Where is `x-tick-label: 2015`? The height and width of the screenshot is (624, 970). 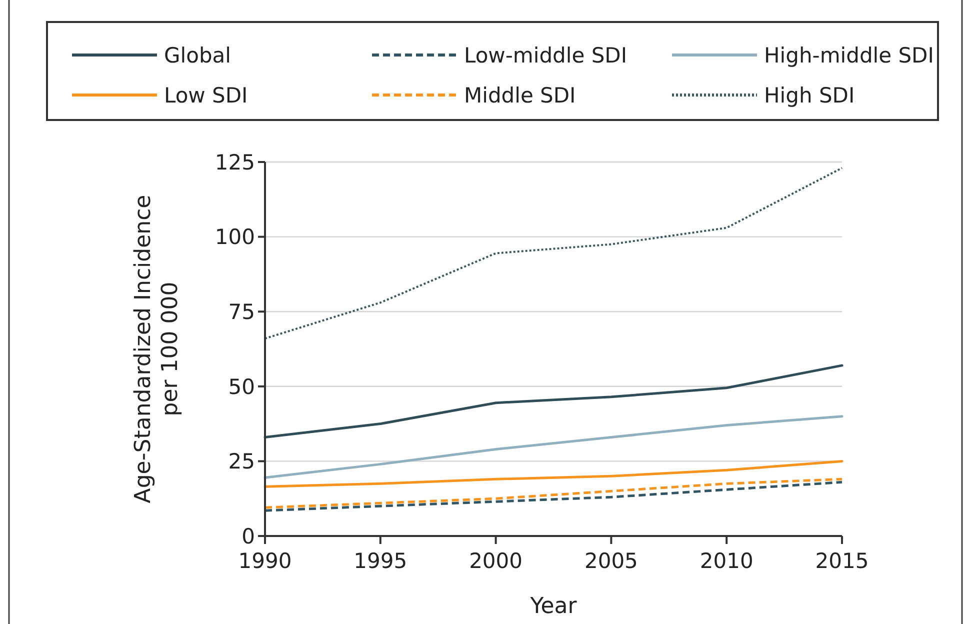 x-tick-label: 2015 is located at coordinates (842, 561).